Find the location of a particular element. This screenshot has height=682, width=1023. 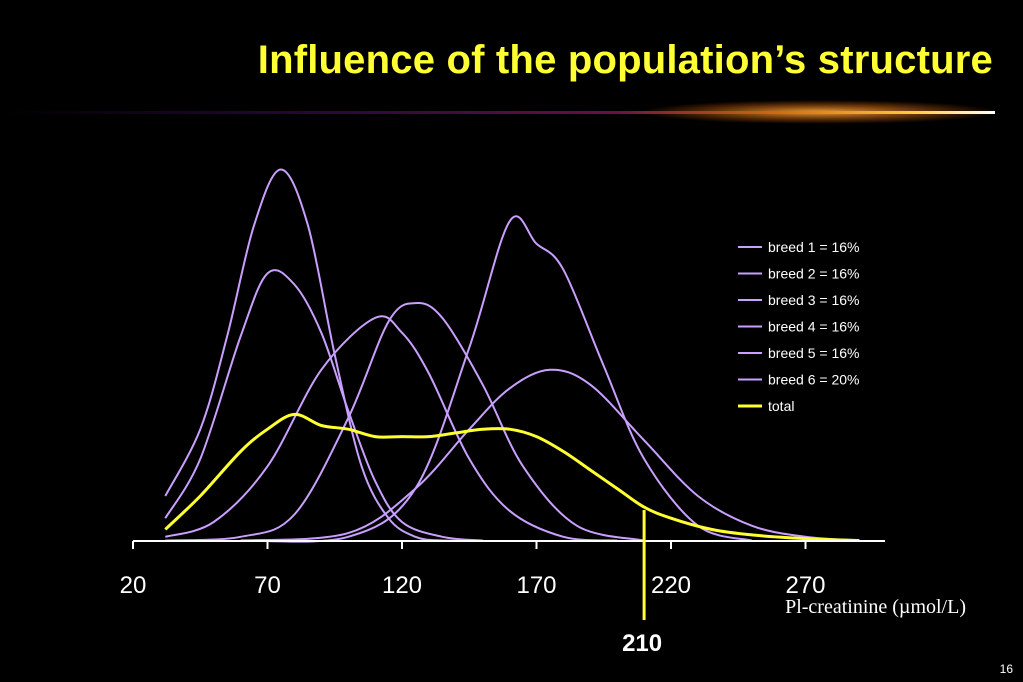

series-breed-3-line is located at coordinates (391, 428).